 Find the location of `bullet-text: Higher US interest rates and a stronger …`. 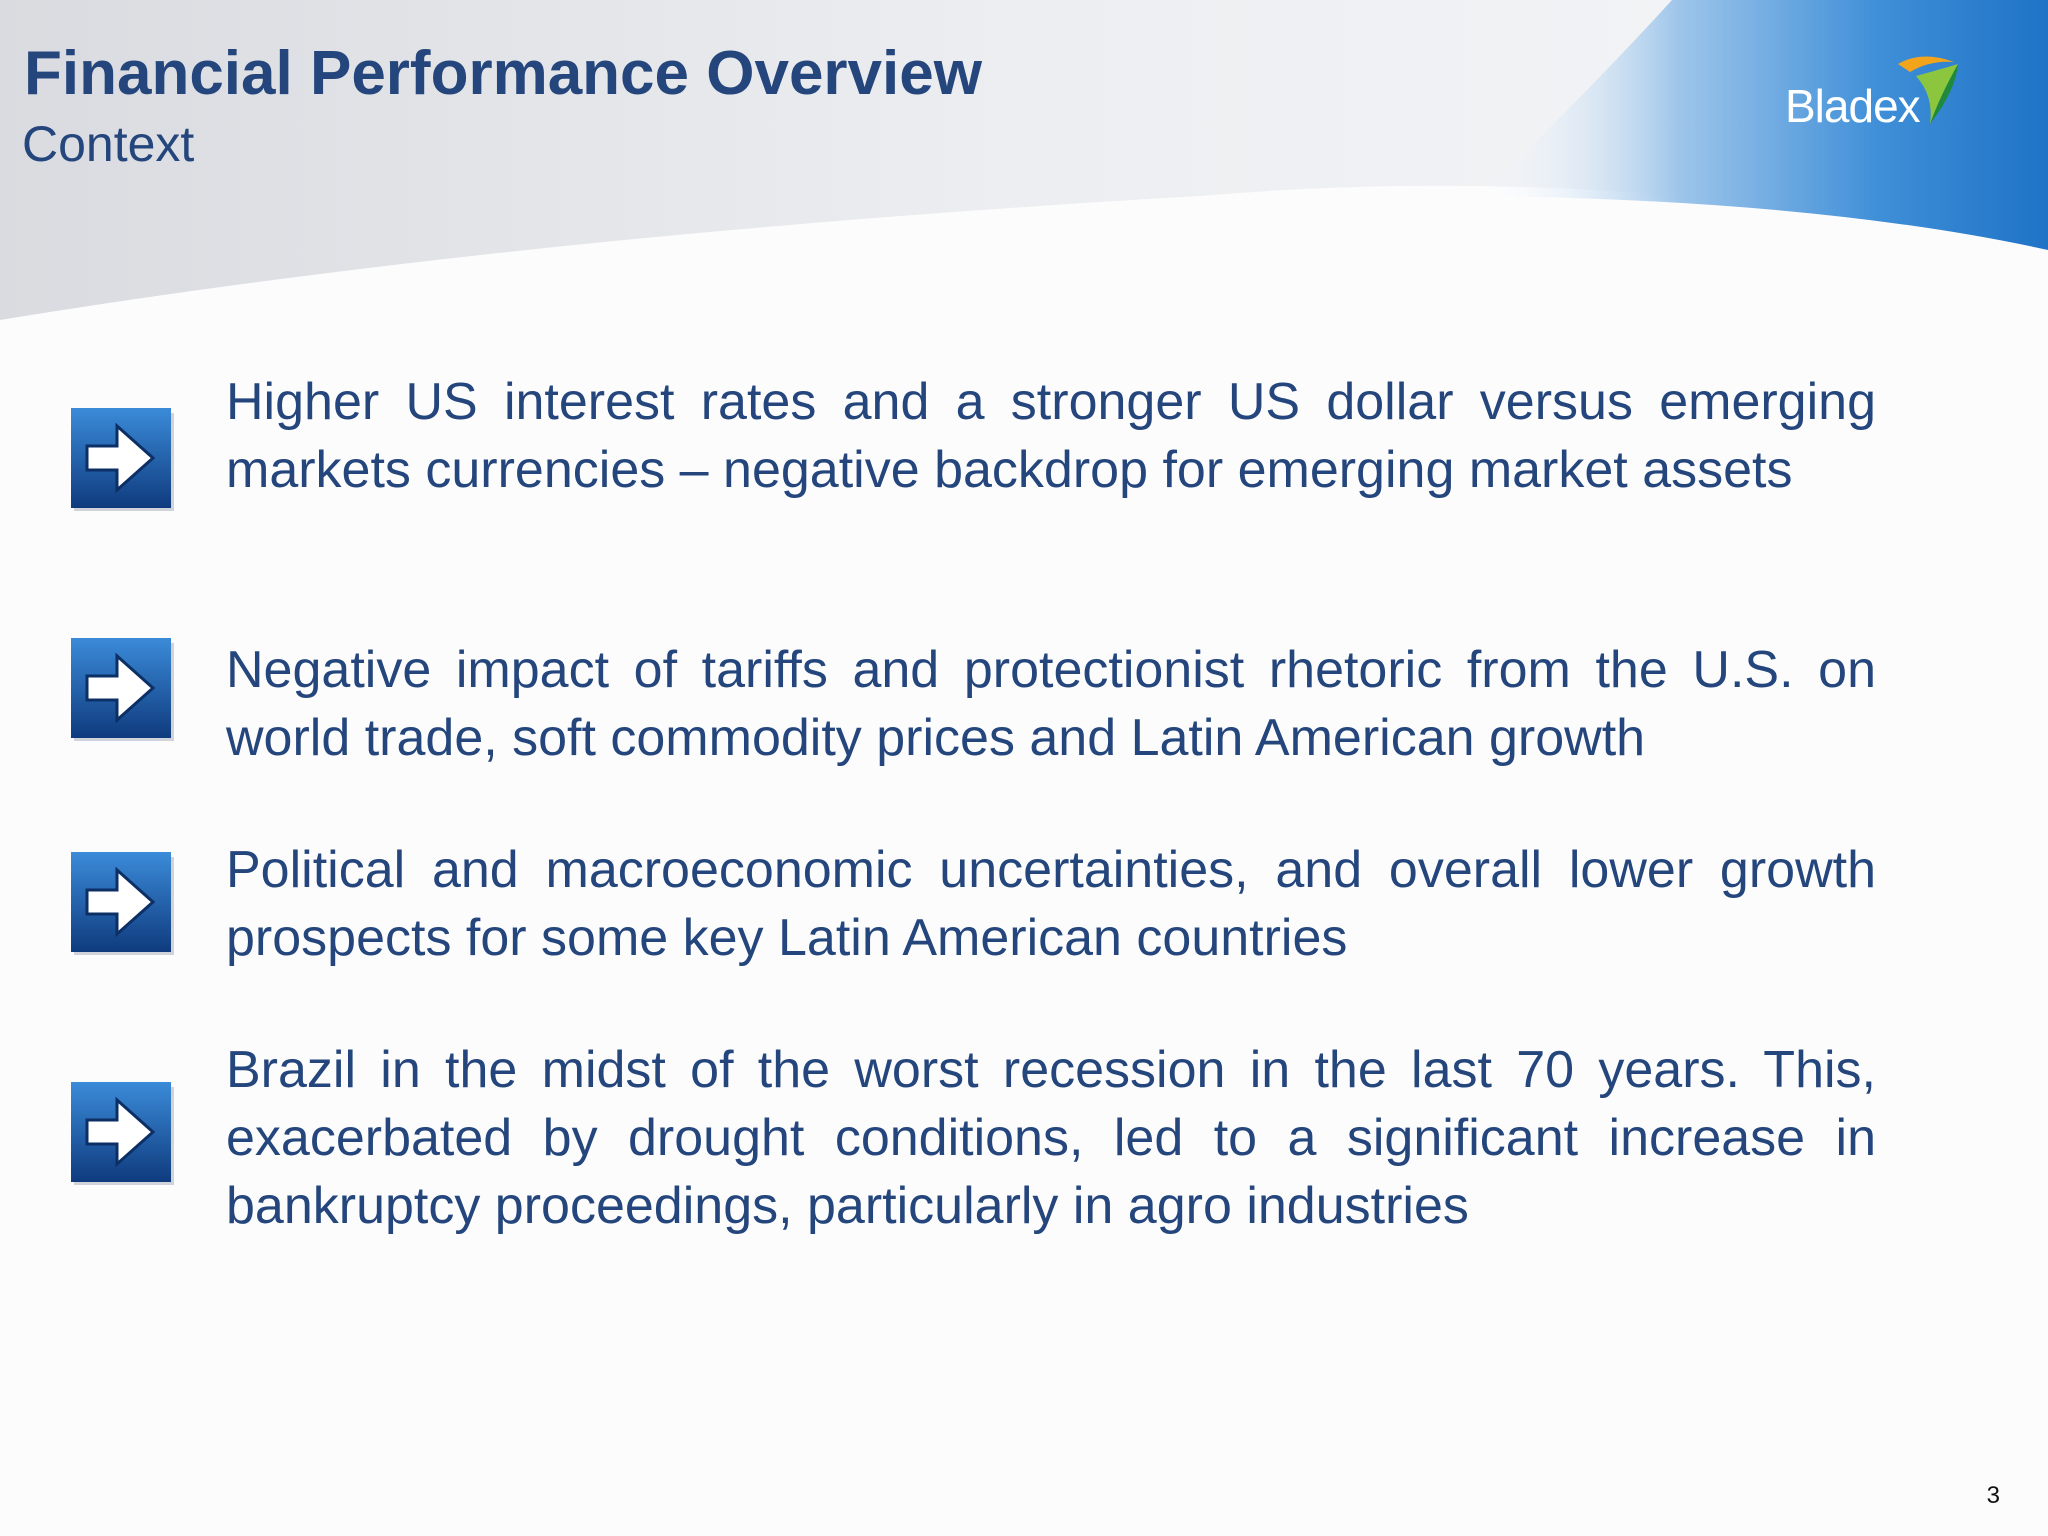

bullet-text: Higher US interest rates and a stronger … is located at coordinates (1051, 436).